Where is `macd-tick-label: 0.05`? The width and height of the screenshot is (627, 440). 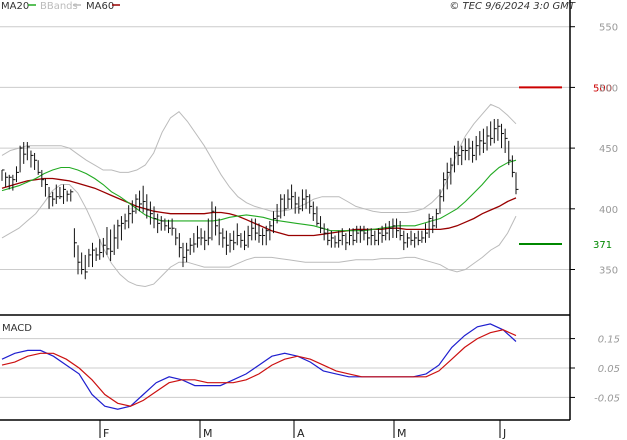
macd-tick-label: 0.05 is located at coordinates (609, 369).